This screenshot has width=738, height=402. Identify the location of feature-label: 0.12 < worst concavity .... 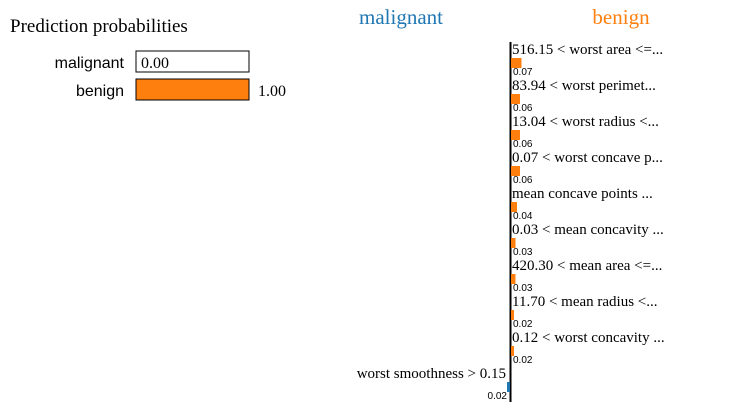
(588, 338).